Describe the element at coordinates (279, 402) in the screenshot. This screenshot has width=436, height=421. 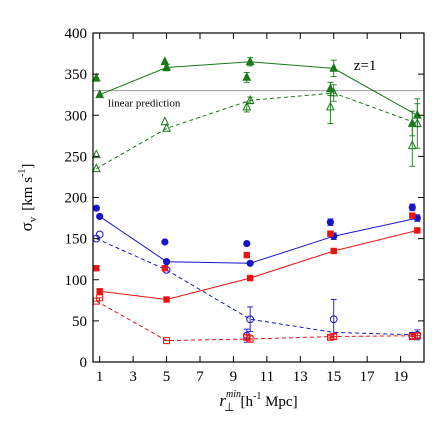
I see `x-axis-unit-close: Mpc]` at that location.